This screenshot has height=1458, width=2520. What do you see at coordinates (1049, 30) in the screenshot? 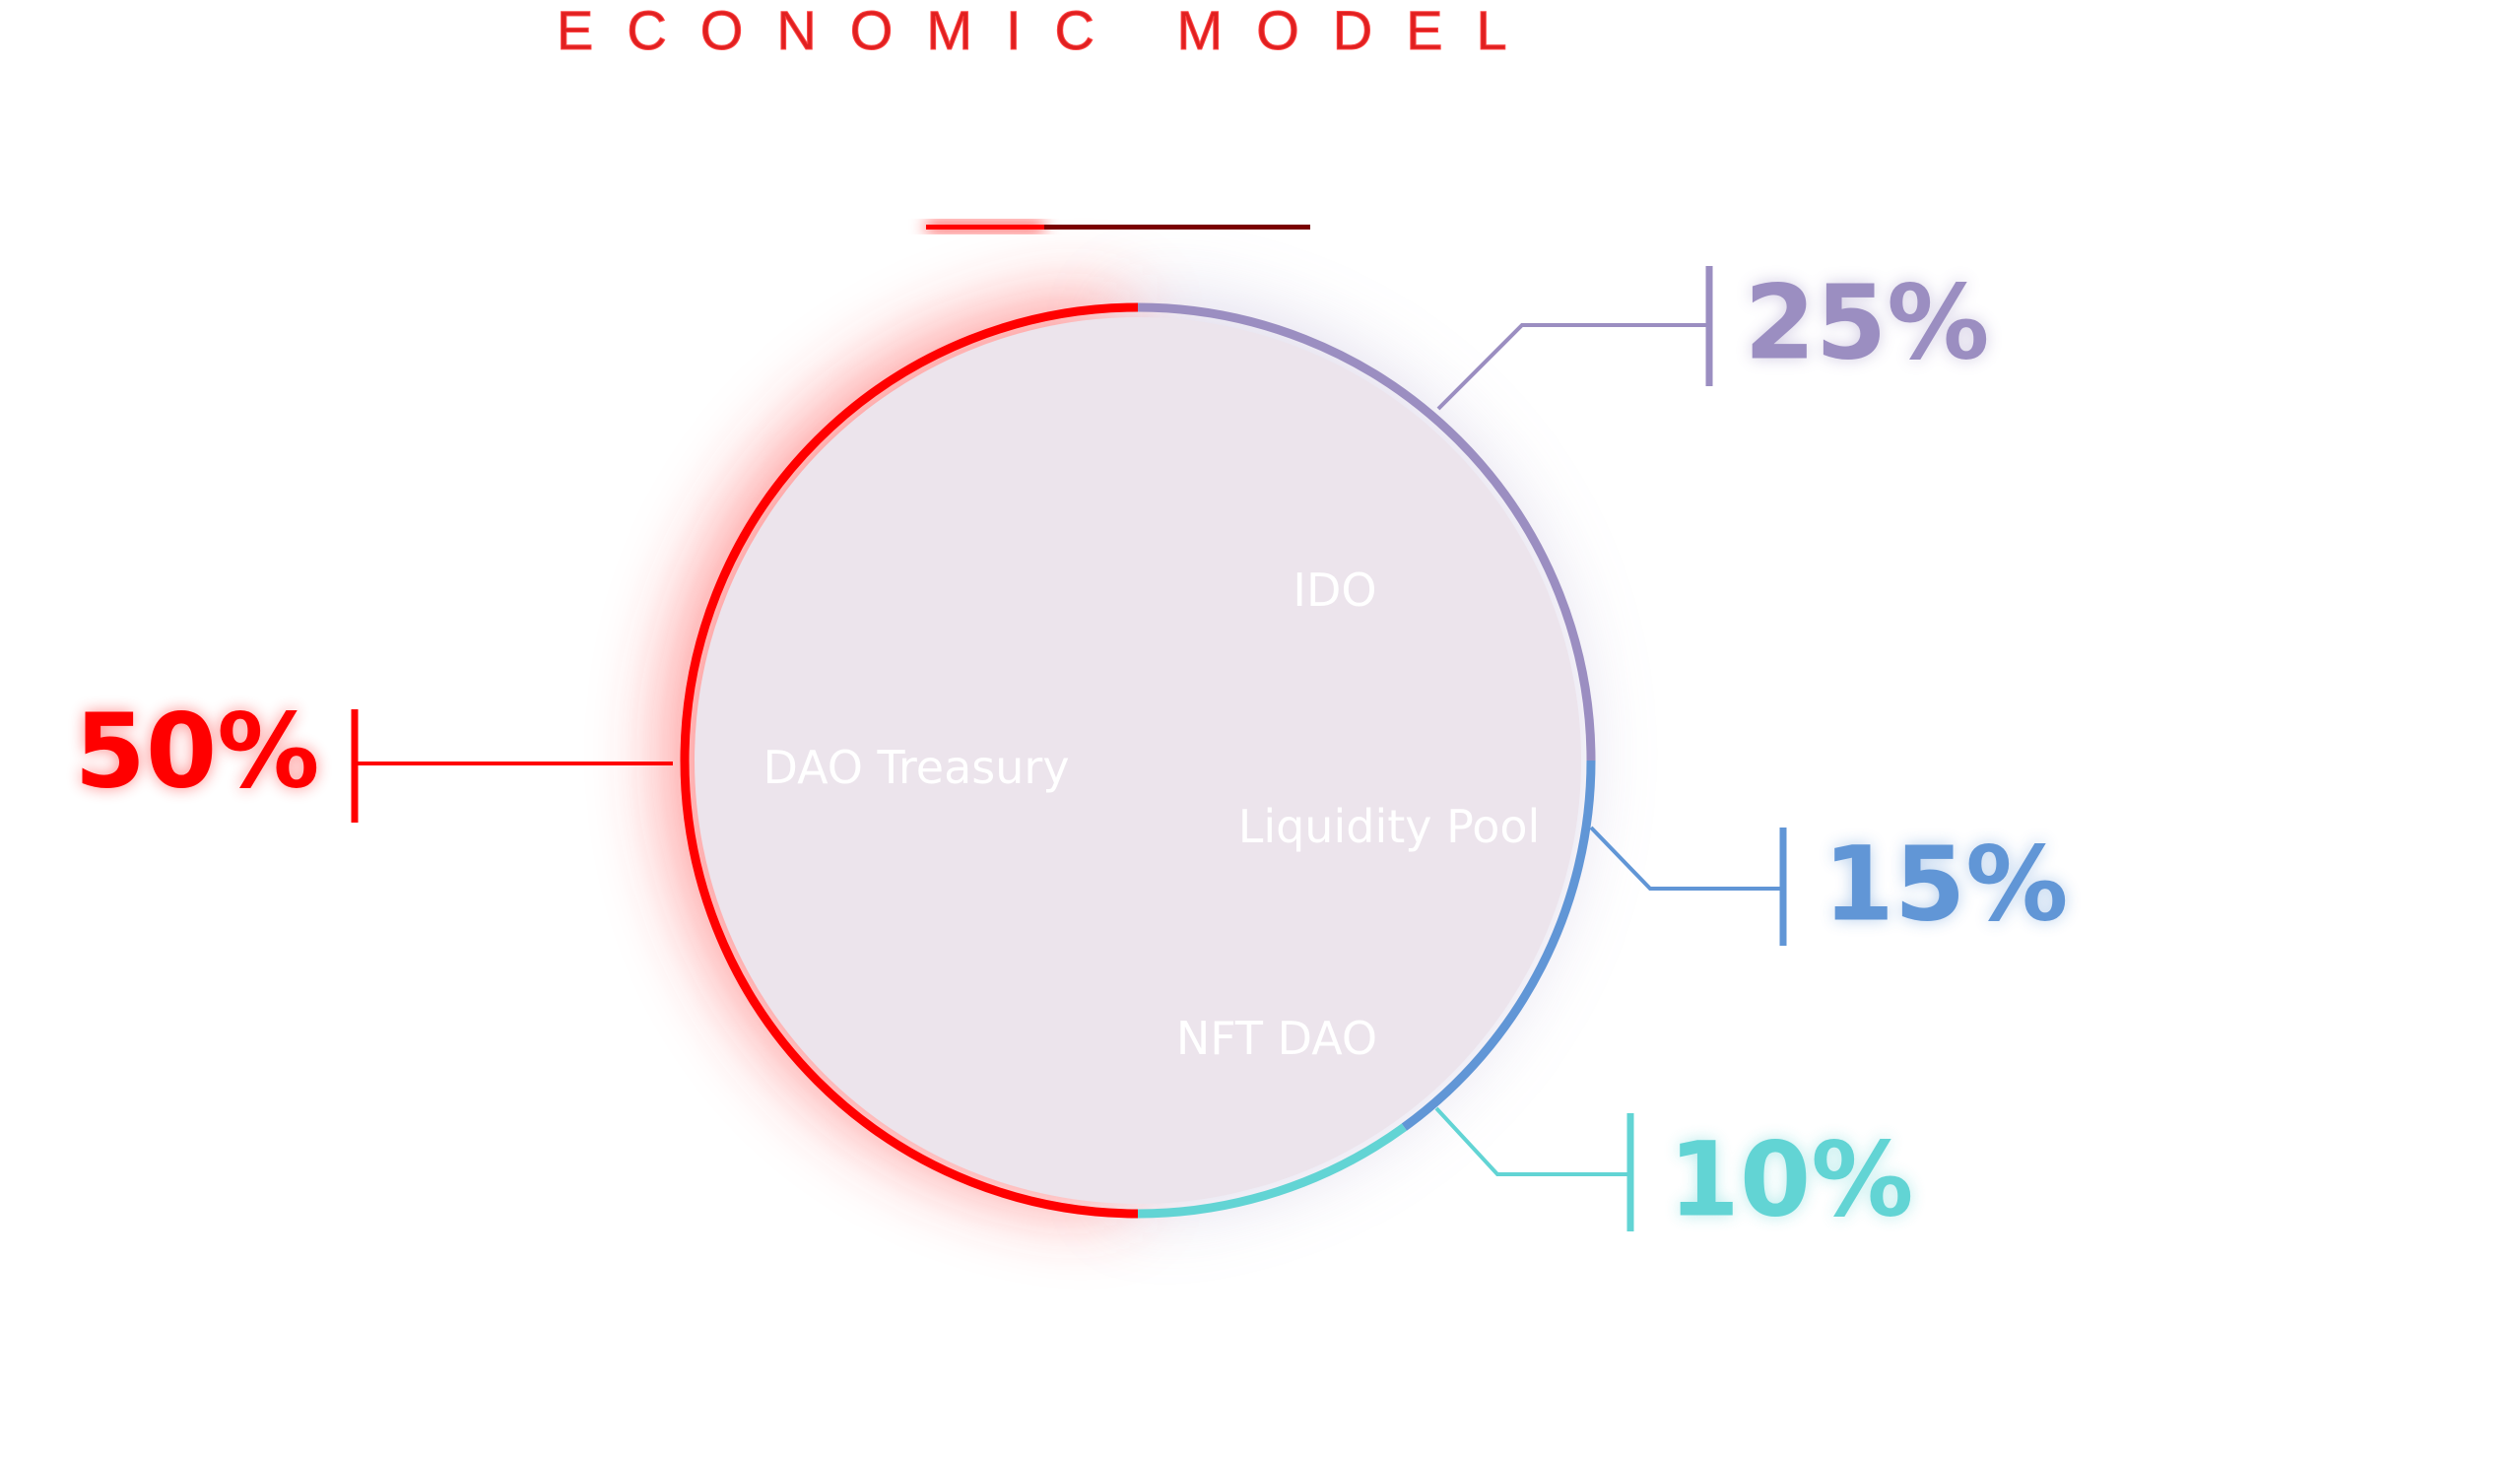
I see `chart-title: ECONOMIC MODEL` at bounding box center [1049, 30].